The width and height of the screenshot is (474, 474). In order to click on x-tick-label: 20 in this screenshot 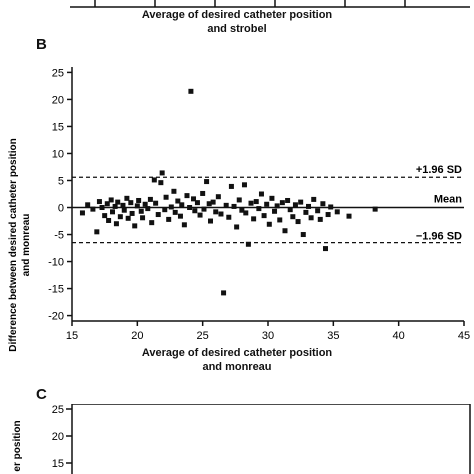, I will do `click(137, 336)`.